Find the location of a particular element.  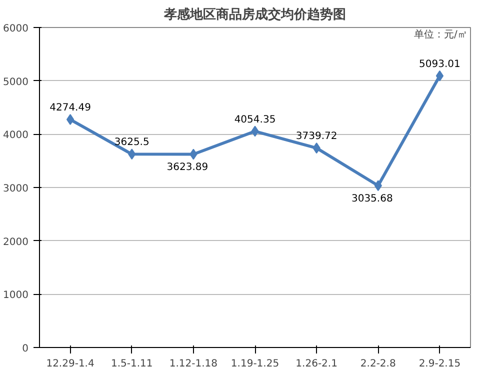

y-tick-label: 0 is located at coordinates (25, 349).